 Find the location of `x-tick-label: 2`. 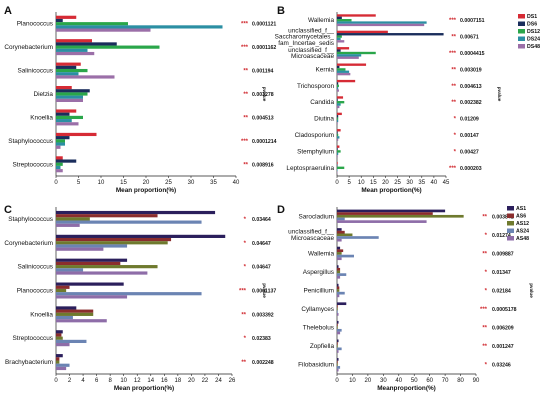

x-tick-label: 2 is located at coordinates (70, 381).